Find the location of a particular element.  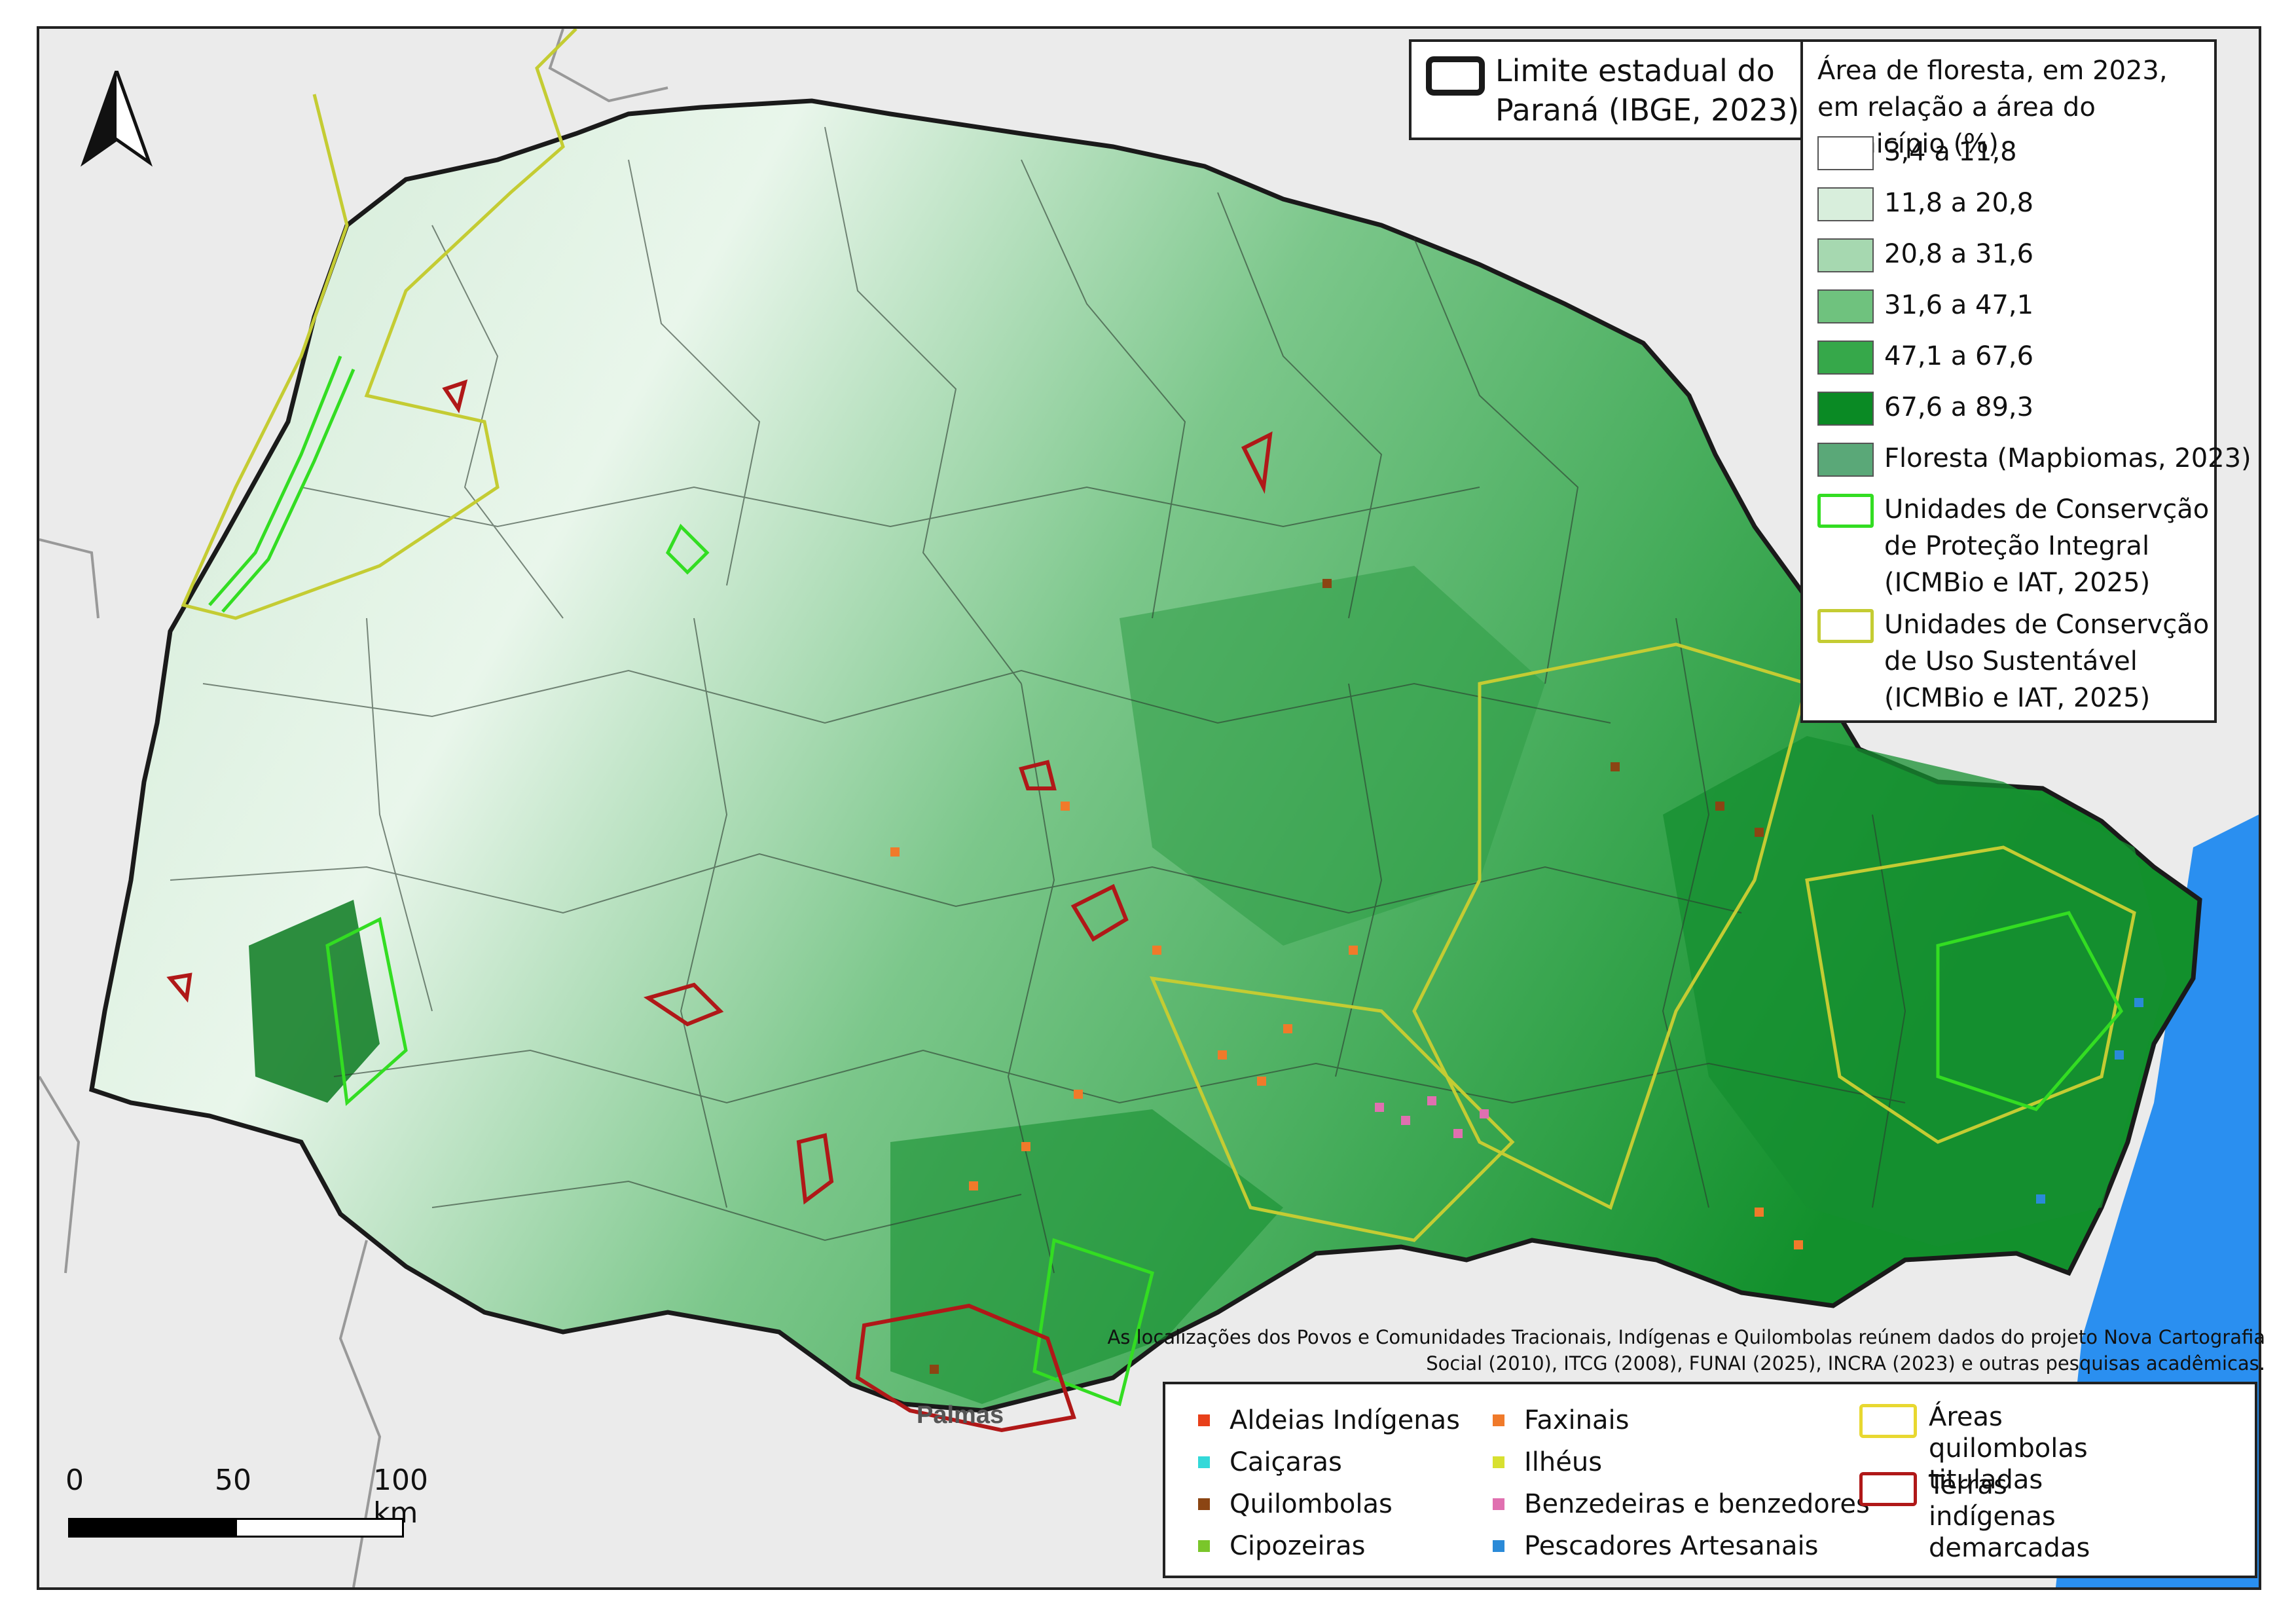

legend-class-label: 3,4 a 11,8 is located at coordinates (1950, 152).